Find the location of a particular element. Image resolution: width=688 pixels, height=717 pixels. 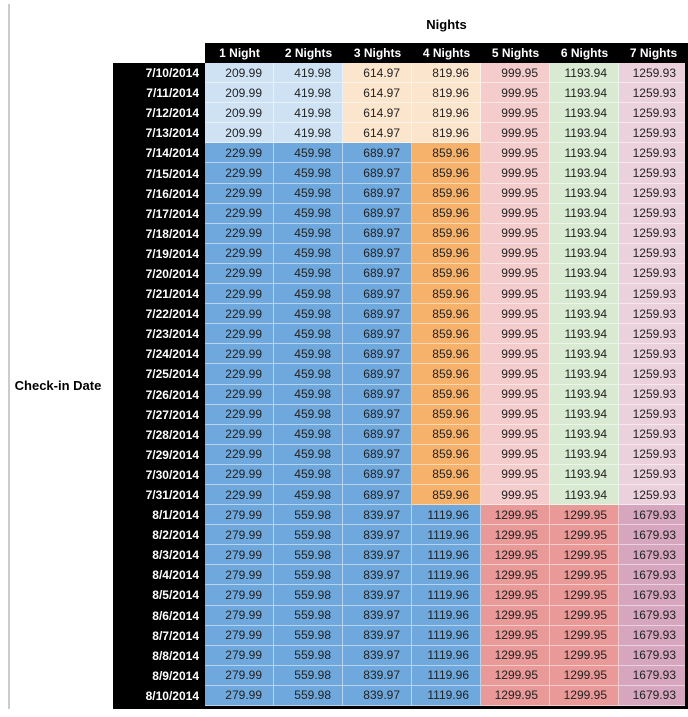

table-right-border is located at coordinates (686, 376).